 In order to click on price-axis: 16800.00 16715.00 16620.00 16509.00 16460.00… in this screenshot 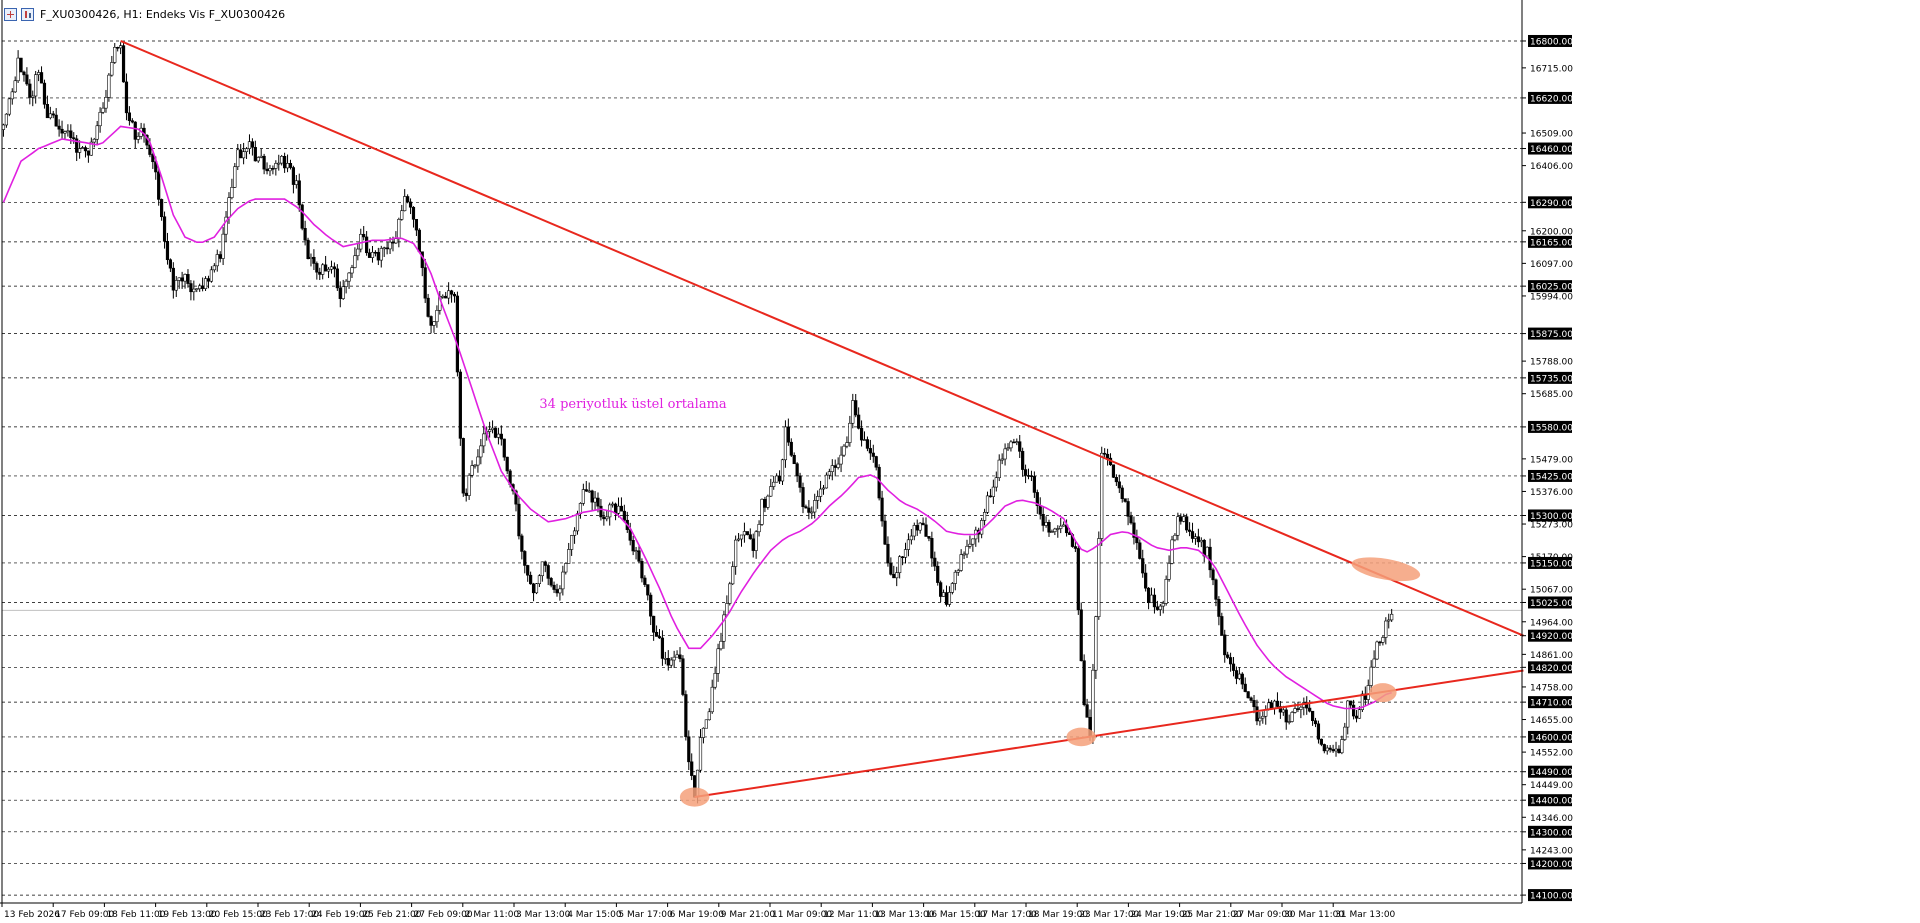, I will do `click(1547, 468)`.